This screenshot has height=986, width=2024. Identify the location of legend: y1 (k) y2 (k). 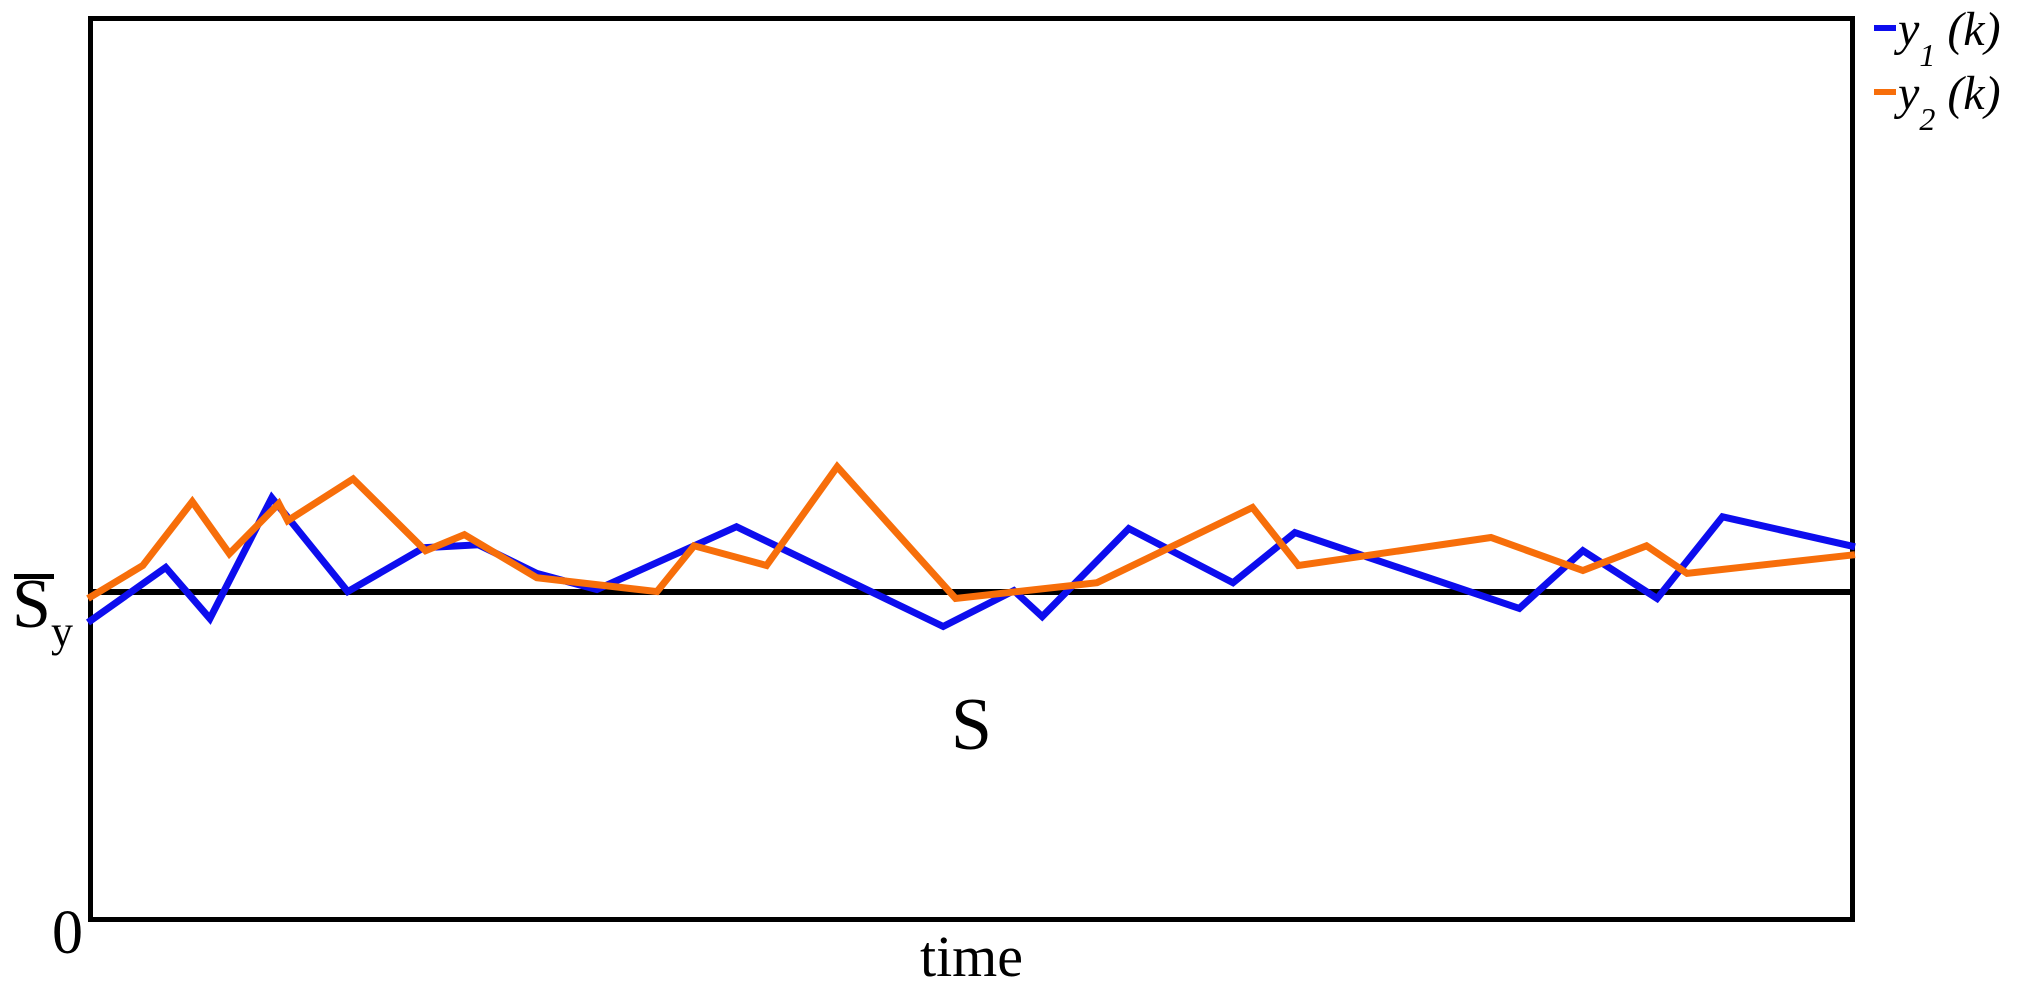
(1937, 70).